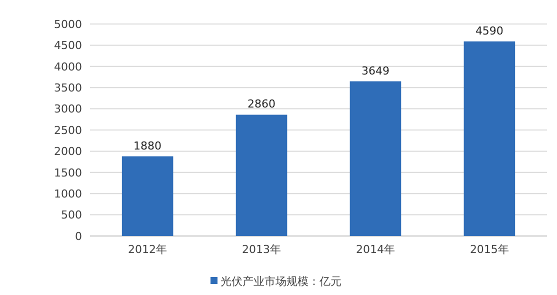  I want to click on y-tick-label: 1000, so click(68, 193).